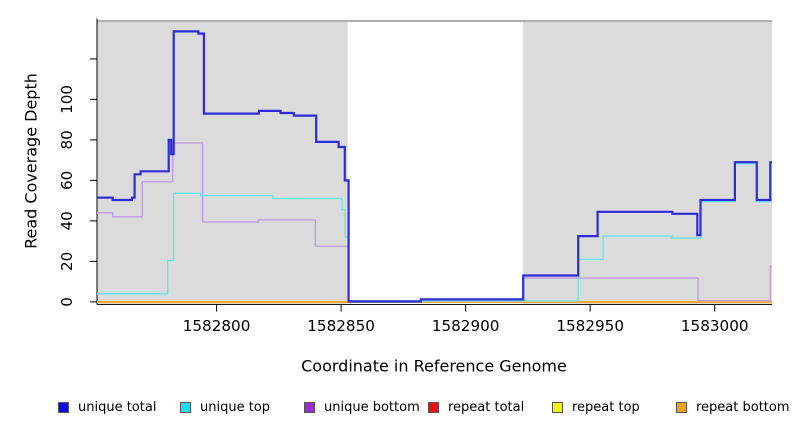 This screenshot has height=432, width=792. Describe the element at coordinates (557, 407) in the screenshot. I see `legend-swatch-repeat-top` at that location.